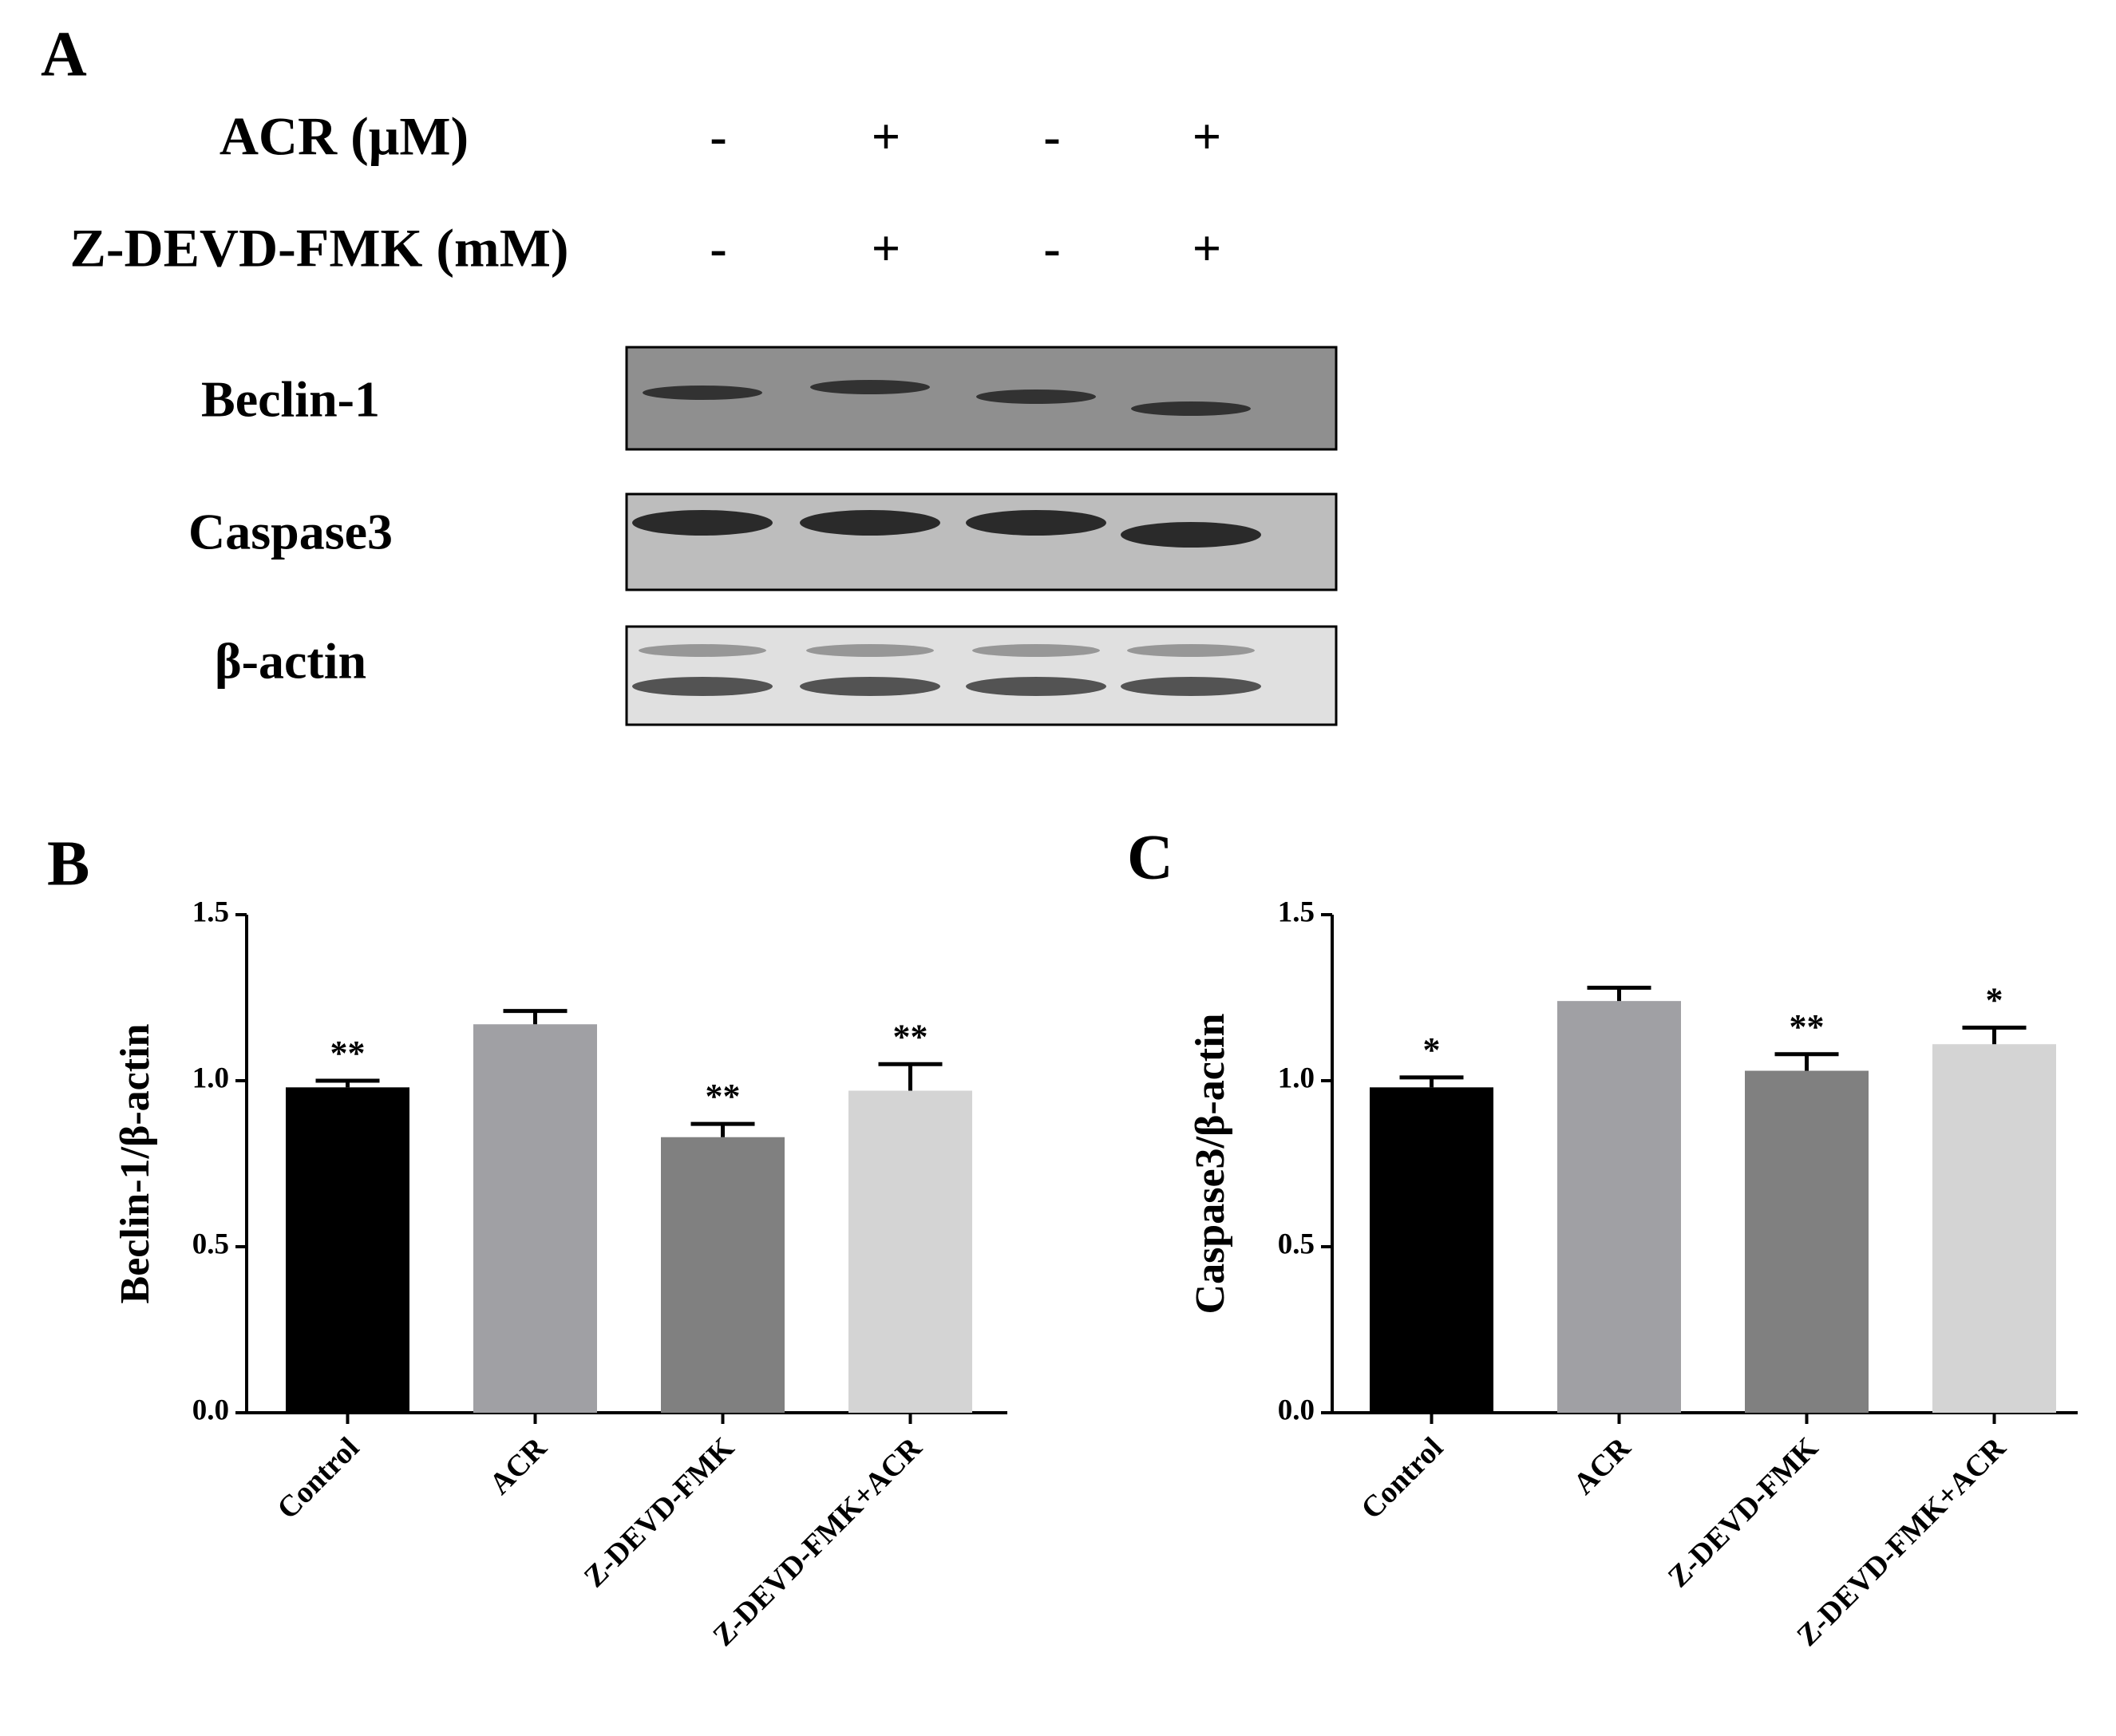  Describe the element at coordinates (1210, 1163) in the screenshot. I see `y-axis-label: Caspase3/β-actin` at that location.